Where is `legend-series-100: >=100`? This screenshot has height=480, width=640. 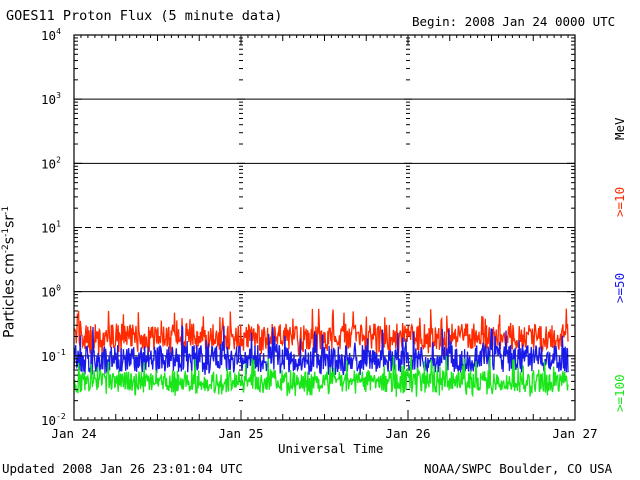
legend-series-100: >=100 is located at coordinates (619, 393).